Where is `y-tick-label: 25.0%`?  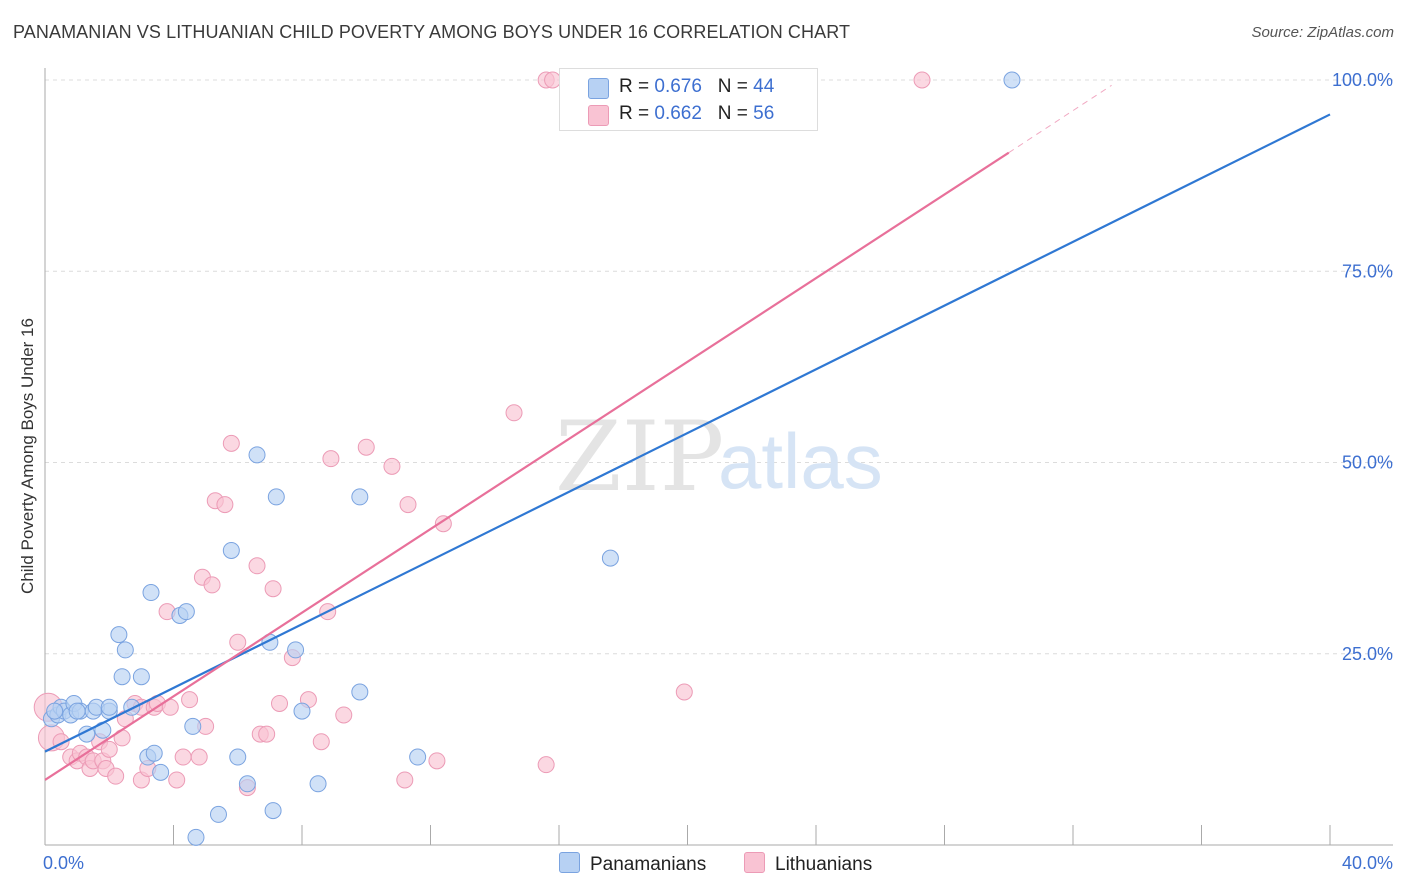 y-tick-label: 25.0% is located at coordinates (1367, 654).